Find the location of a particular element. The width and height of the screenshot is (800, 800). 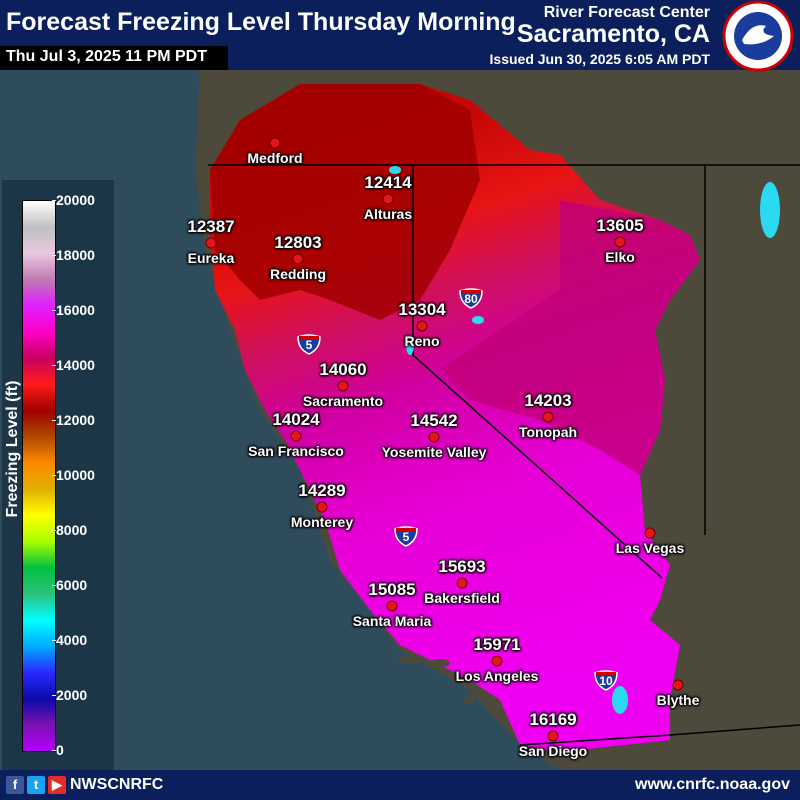

city-name: Elko is located at coordinates (620, 257).